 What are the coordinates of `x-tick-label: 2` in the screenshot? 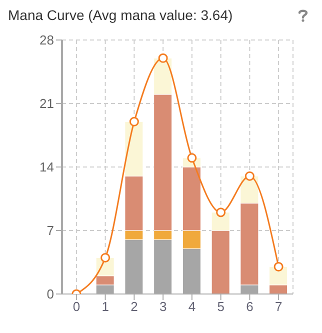 It's located at (134, 306).